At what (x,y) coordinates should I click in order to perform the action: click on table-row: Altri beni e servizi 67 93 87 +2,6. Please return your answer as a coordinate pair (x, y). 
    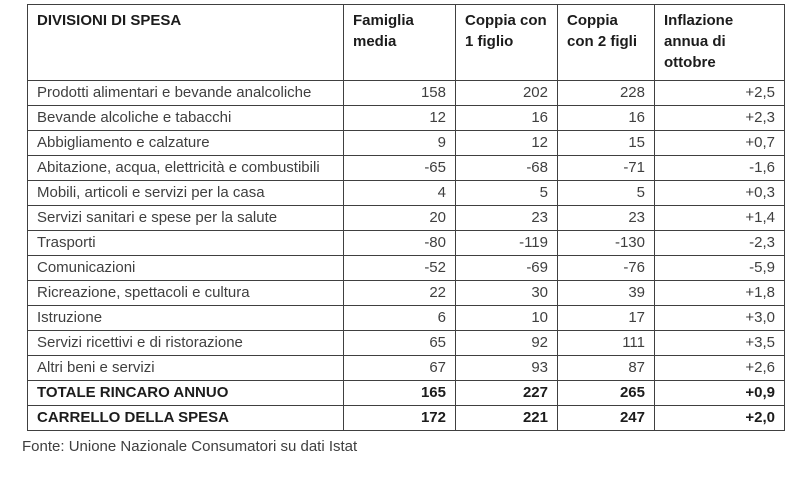
    Looking at the image, I should click on (406, 368).